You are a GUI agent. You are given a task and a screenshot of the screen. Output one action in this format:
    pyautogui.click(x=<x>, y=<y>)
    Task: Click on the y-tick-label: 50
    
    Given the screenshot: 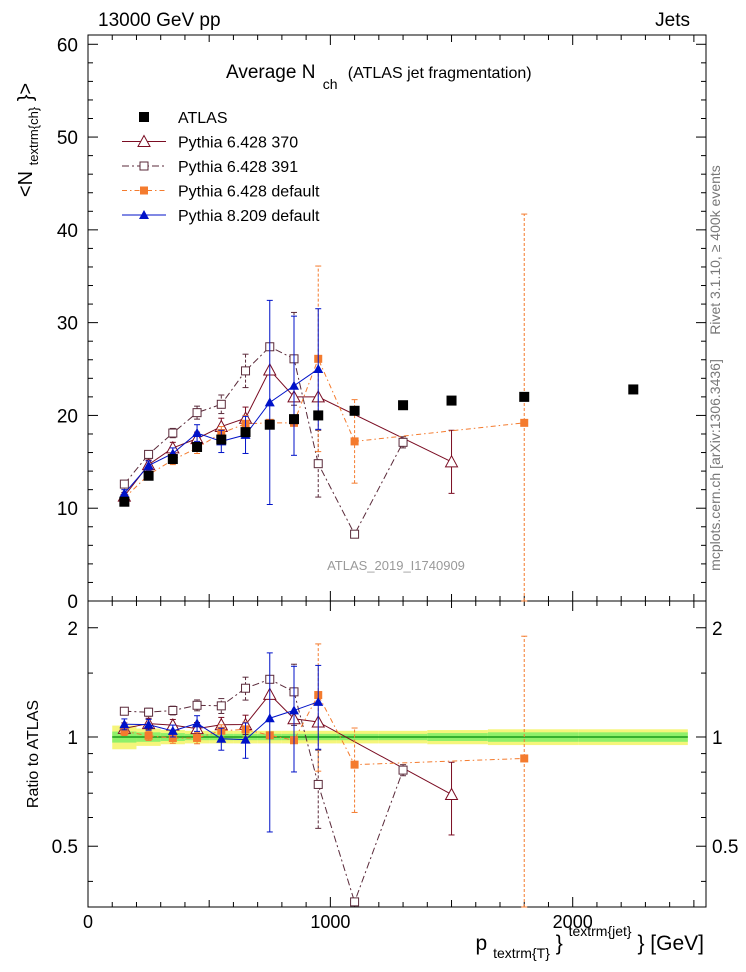 What is the action you would take?
    pyautogui.click(x=67, y=138)
    